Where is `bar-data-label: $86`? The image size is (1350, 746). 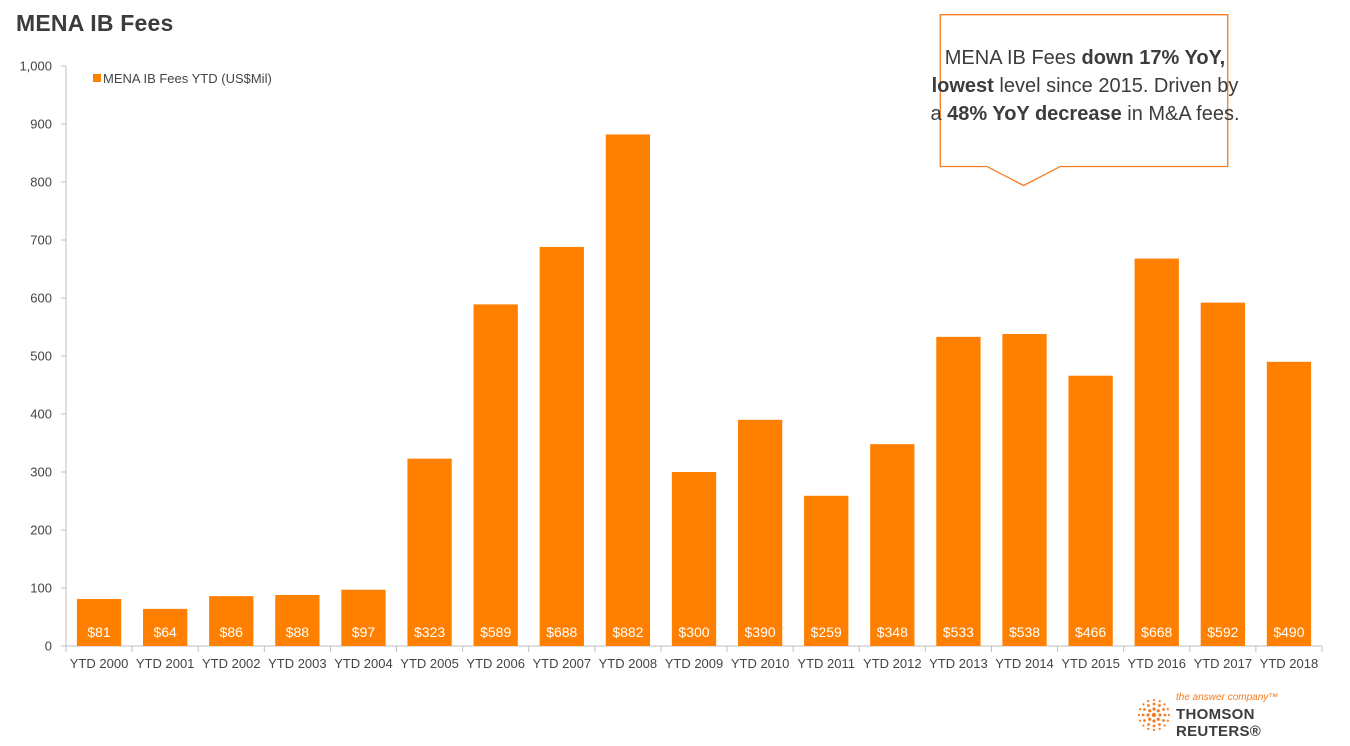 bar-data-label: $86 is located at coordinates (232, 632).